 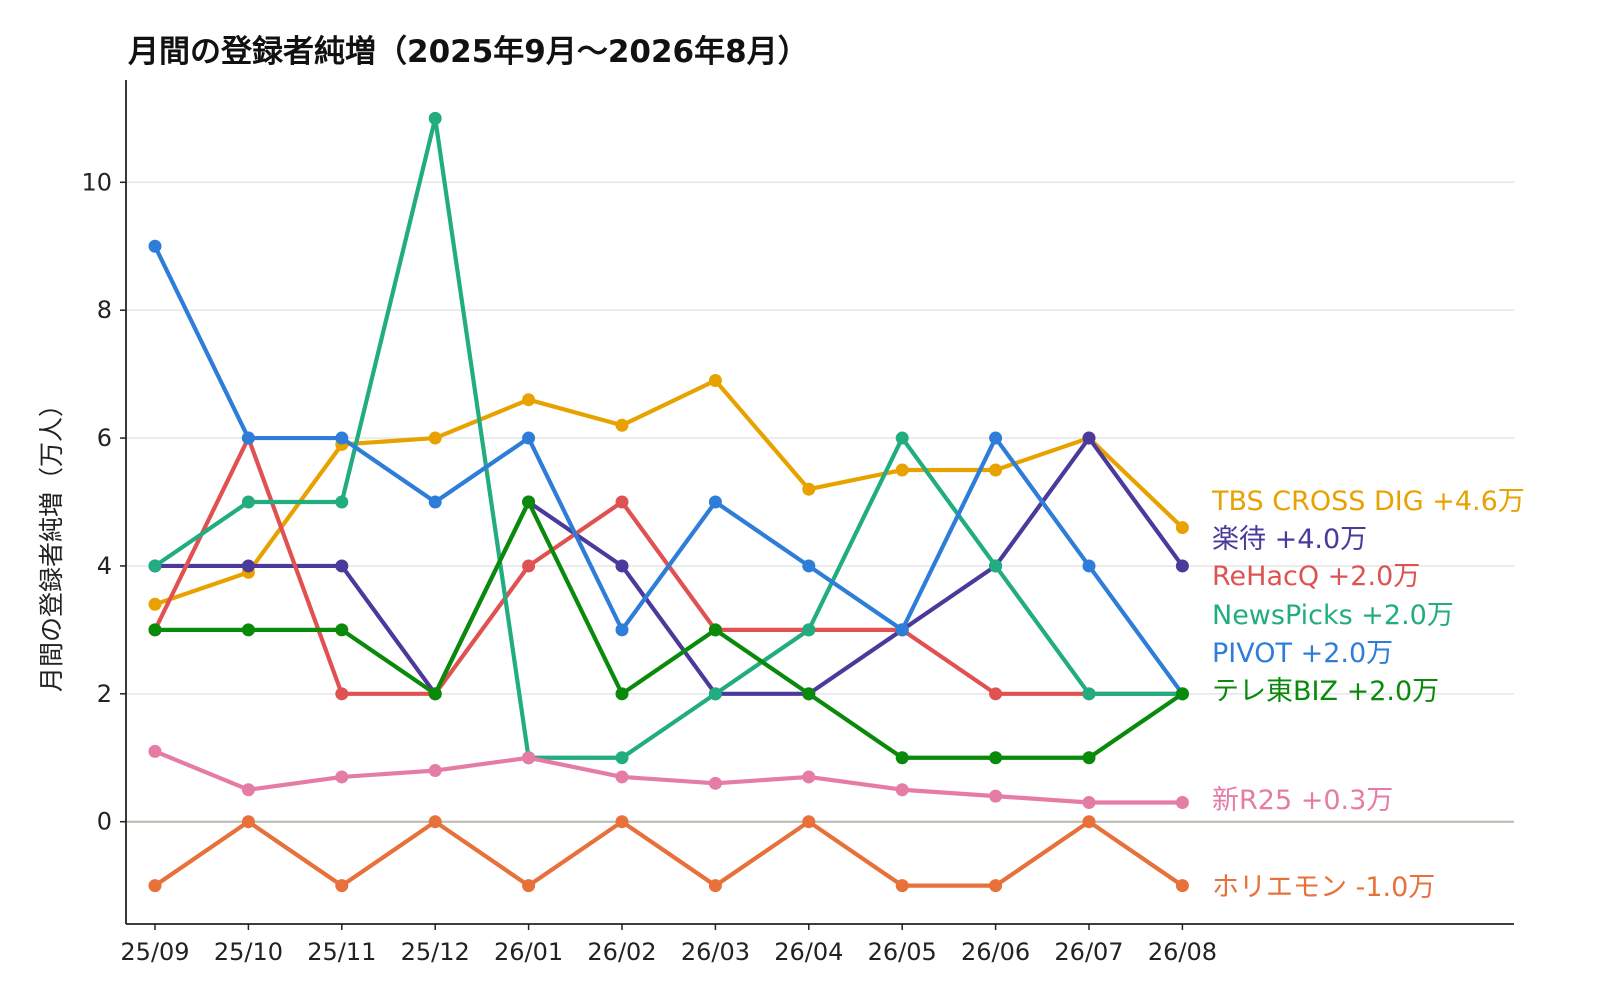 What do you see at coordinates (51, 542) in the screenshot?
I see `y-axis-label: 月間の登録者純増（万人）` at bounding box center [51, 542].